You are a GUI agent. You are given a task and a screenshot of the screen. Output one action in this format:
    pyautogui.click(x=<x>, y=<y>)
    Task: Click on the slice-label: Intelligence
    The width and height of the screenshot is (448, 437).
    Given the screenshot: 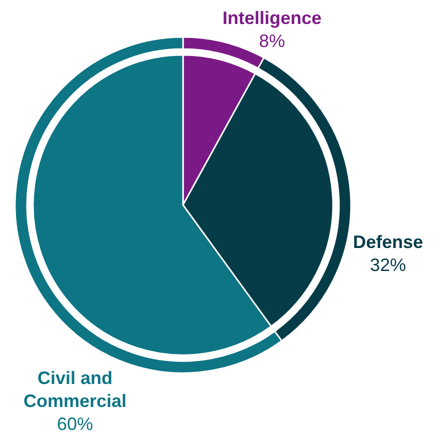 What is the action you would take?
    pyautogui.click(x=272, y=18)
    